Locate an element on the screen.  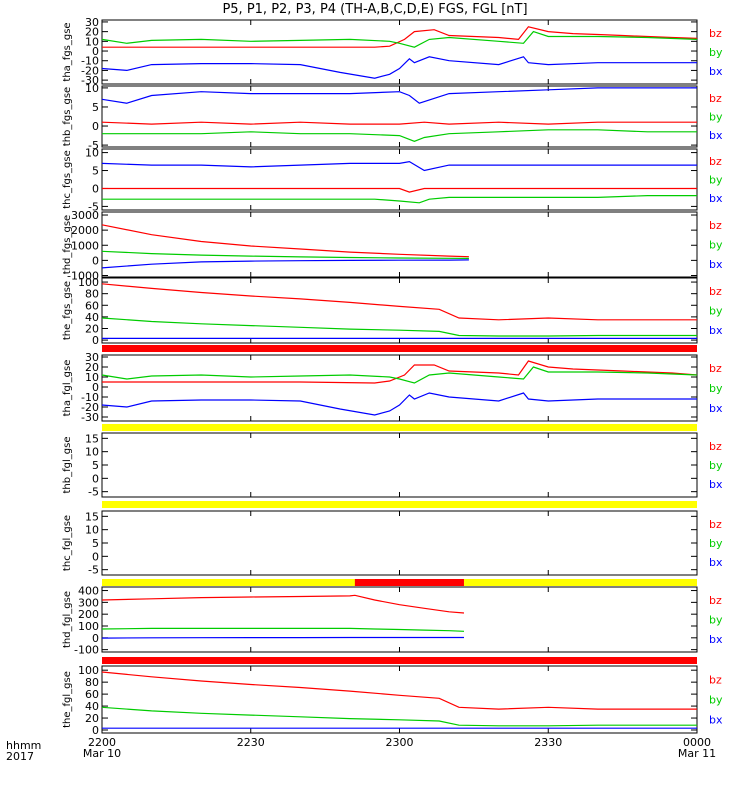
panel-ylabel: tha_fgs_gse is located at coordinates (67, 51).